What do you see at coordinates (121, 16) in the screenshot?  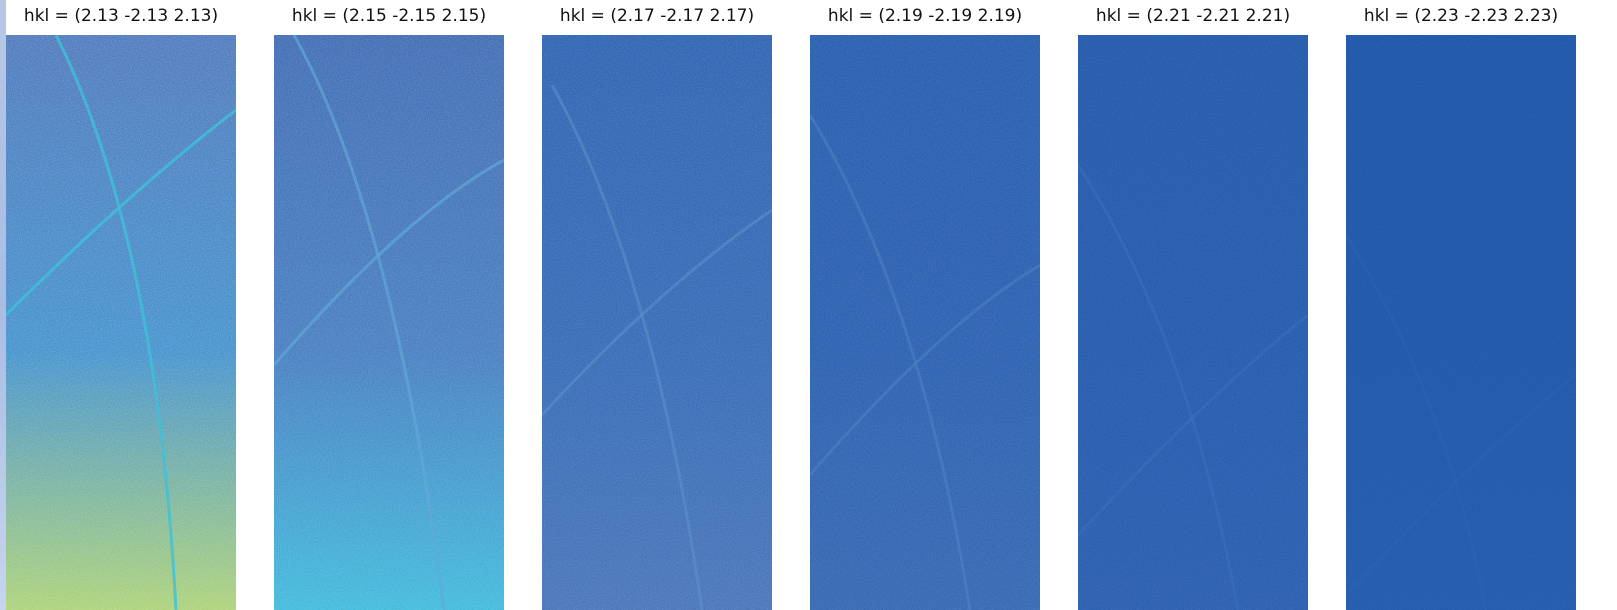 I see `panel-title: hkl = (2.13 -2.13 2.13)` at bounding box center [121, 16].